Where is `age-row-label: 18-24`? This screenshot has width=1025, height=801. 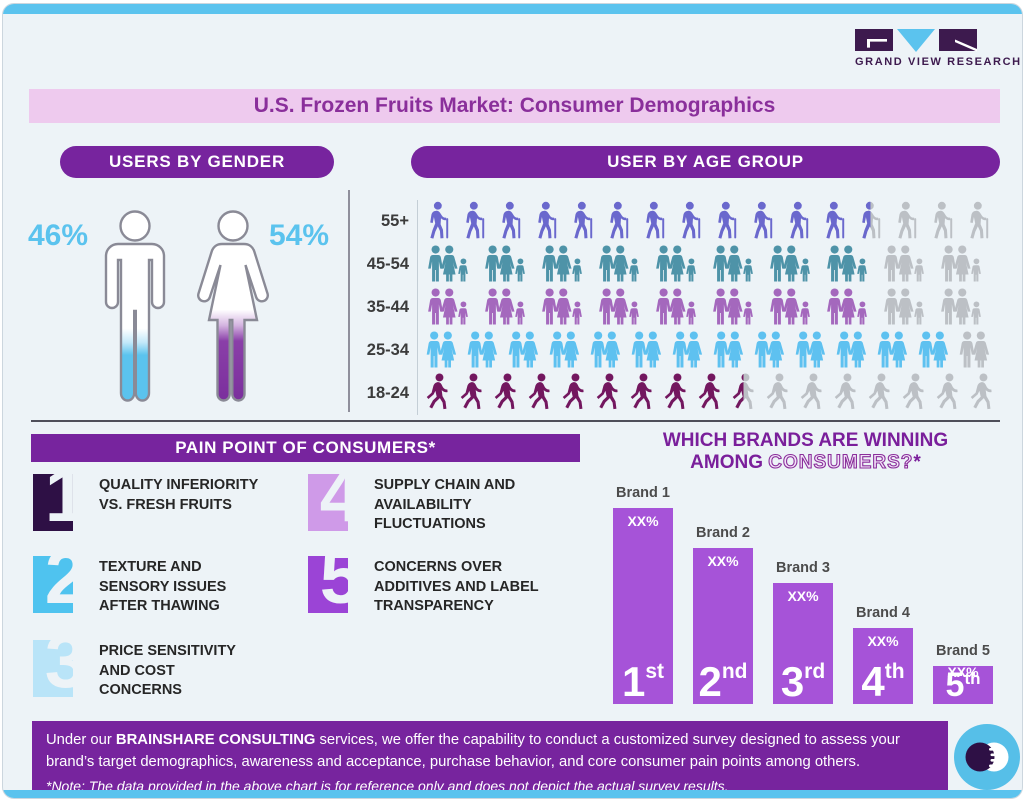 age-row-label: 18-24 is located at coordinates (387, 393).